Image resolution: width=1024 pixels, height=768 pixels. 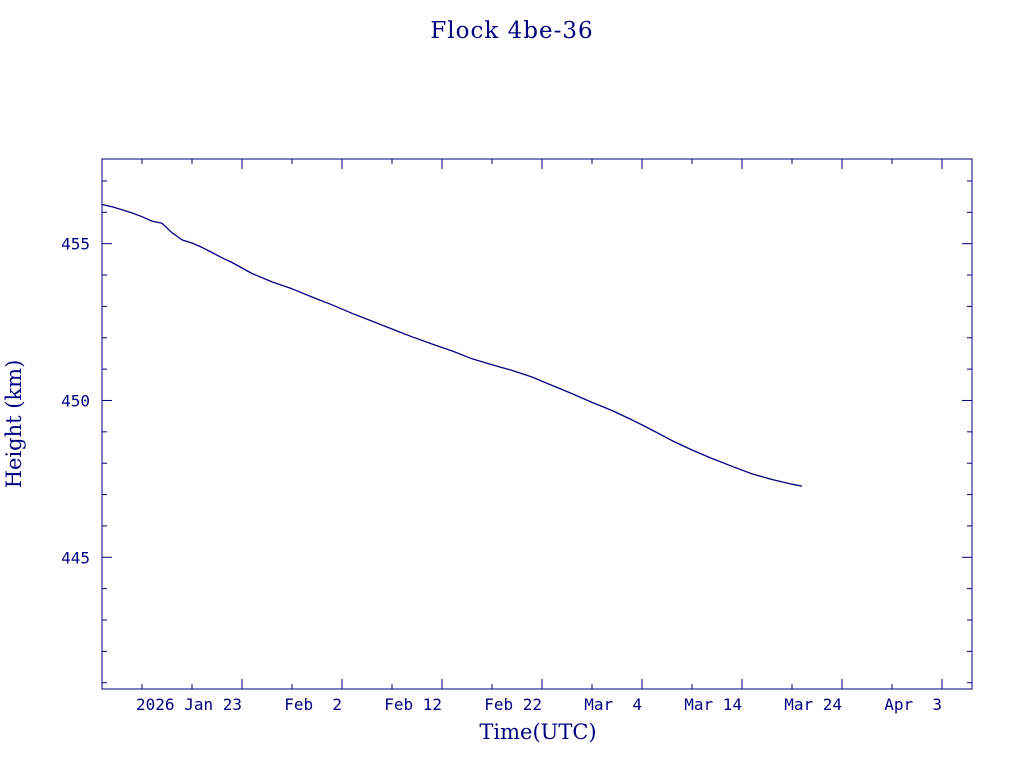 I want to click on x-tick-label: Mar 24, so click(x=813, y=704).